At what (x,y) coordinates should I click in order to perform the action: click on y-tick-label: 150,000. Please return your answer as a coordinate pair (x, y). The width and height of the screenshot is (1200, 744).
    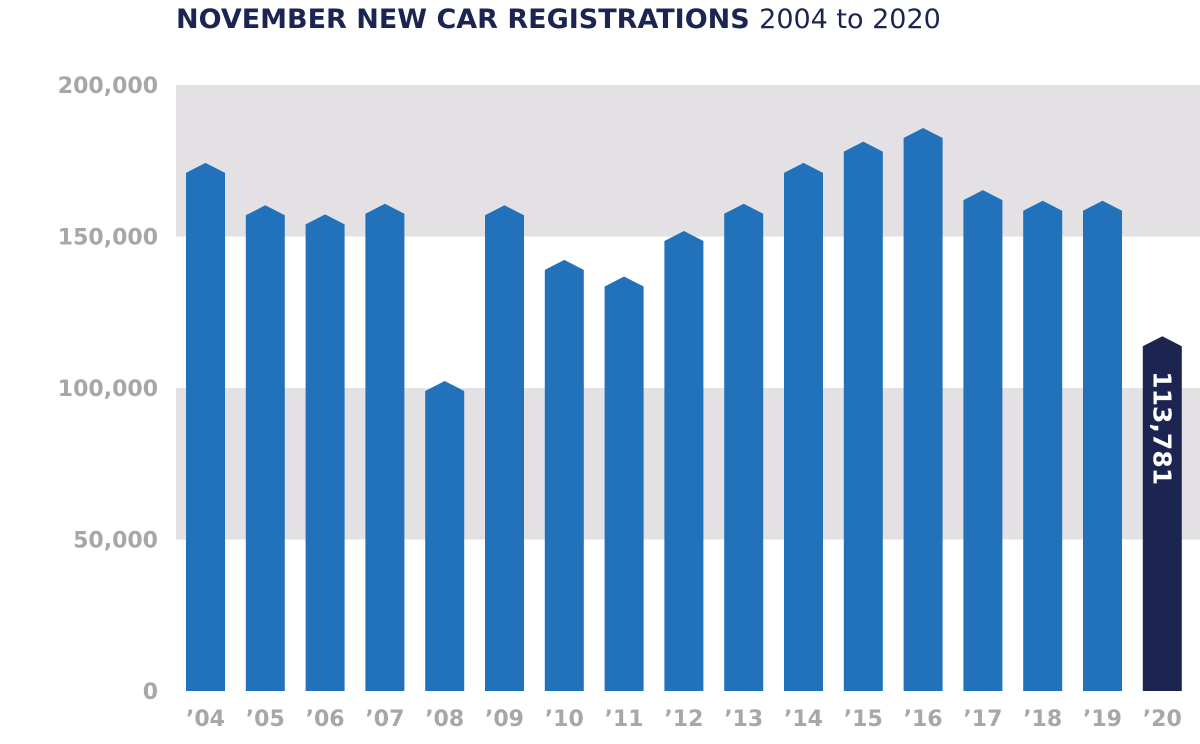
    Looking at the image, I should click on (108, 238).